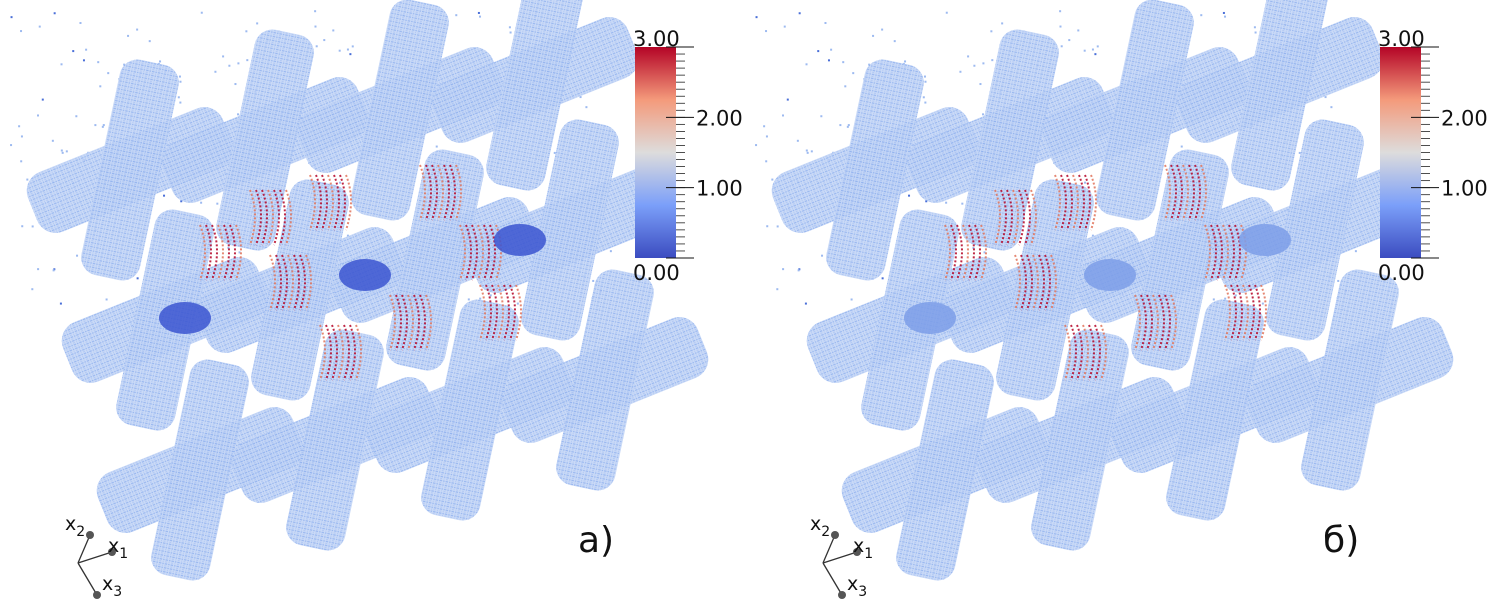  Describe the element at coordinates (520, 240) in the screenshot. I see `low-region` at that location.